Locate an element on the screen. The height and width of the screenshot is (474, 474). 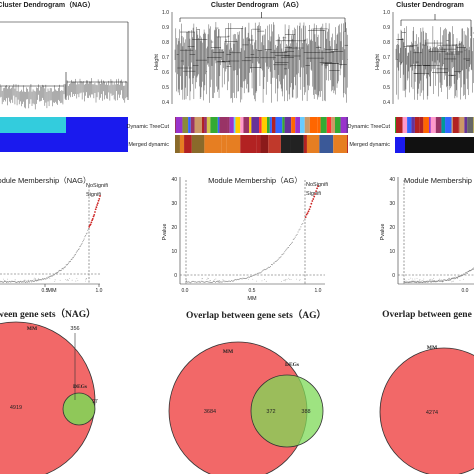
dendrogram-ag-ytick: 1.0 is located at coordinates (165, 13).